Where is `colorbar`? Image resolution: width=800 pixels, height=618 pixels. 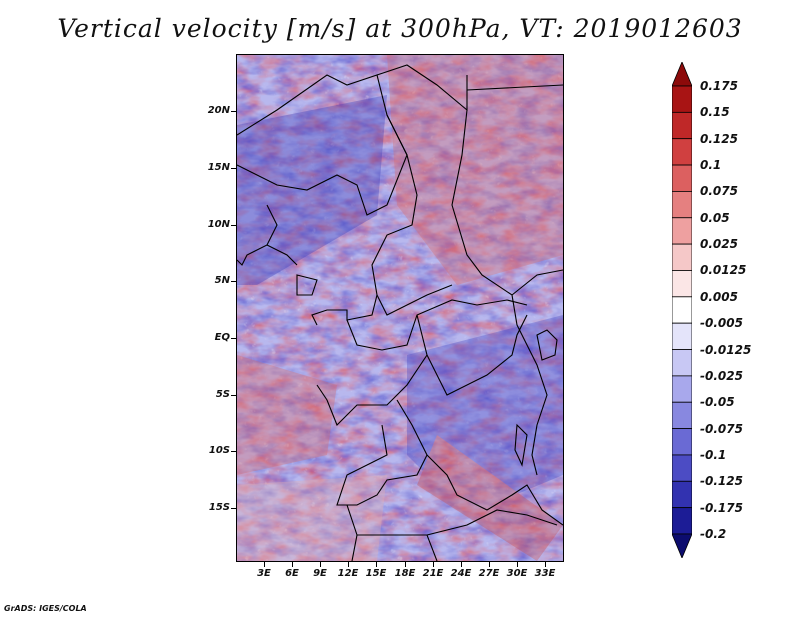
colorbar is located at coordinates (682, 310).